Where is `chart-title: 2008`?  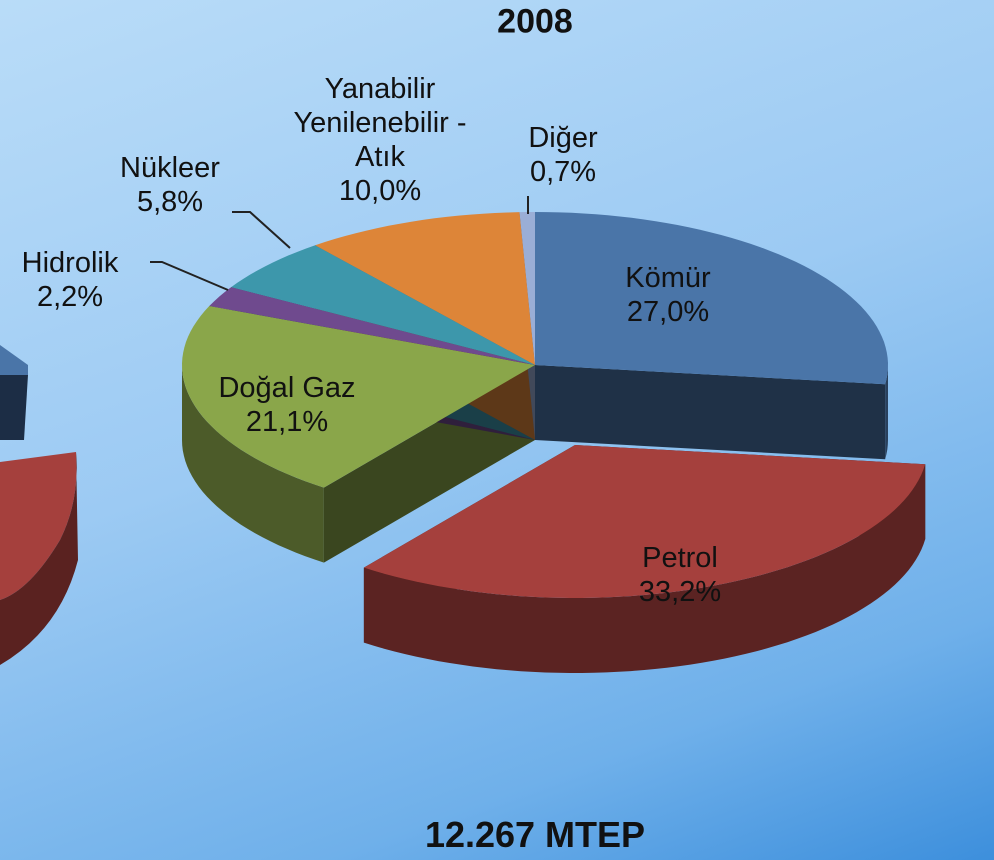
chart-title: 2008 is located at coordinates (535, 21).